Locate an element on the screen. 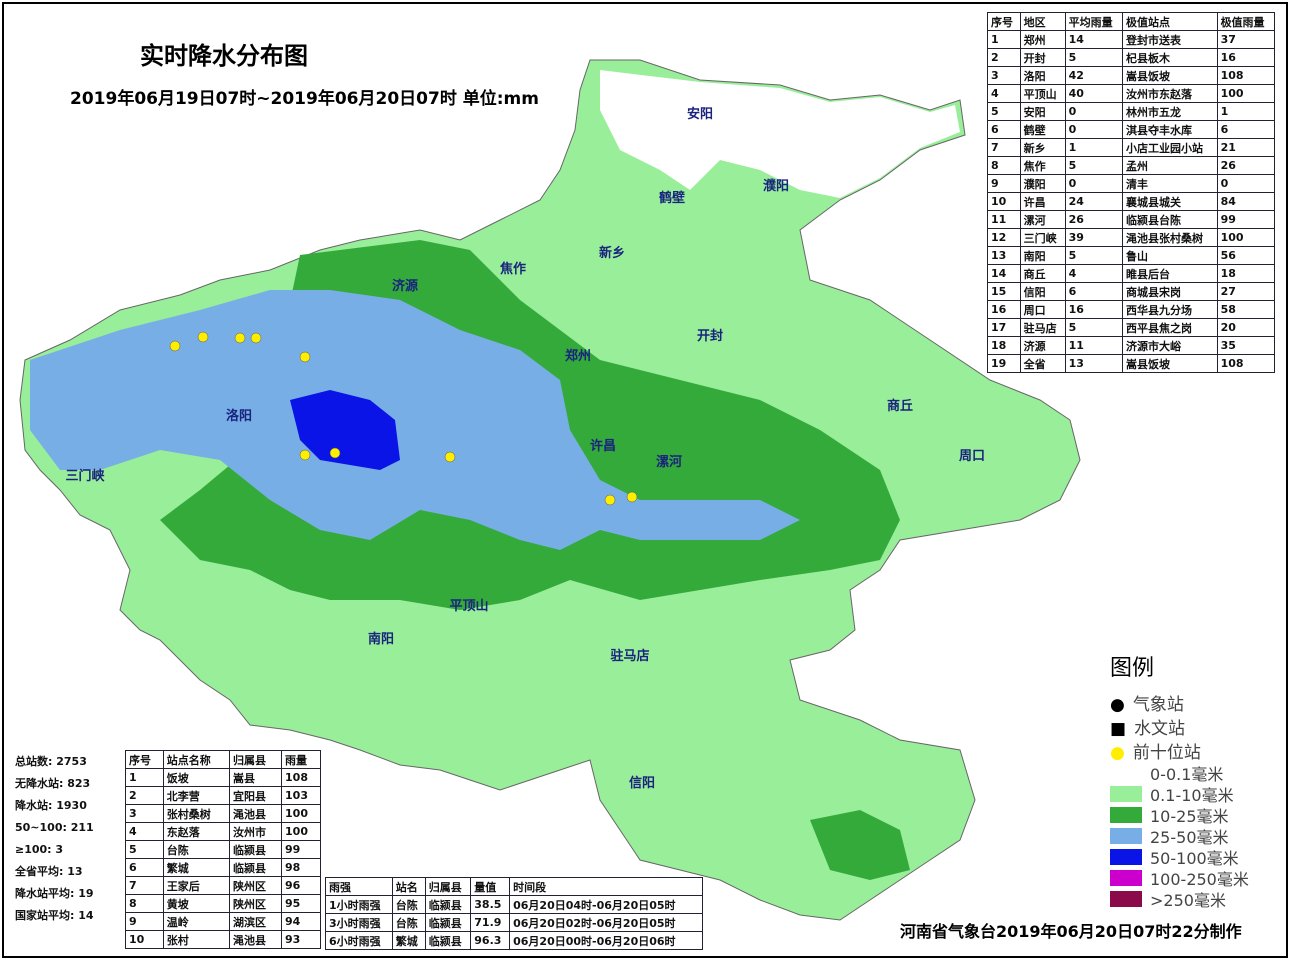 The width and height of the screenshot is (1290, 960). cell: 38.5 is located at coordinates (490, 904).